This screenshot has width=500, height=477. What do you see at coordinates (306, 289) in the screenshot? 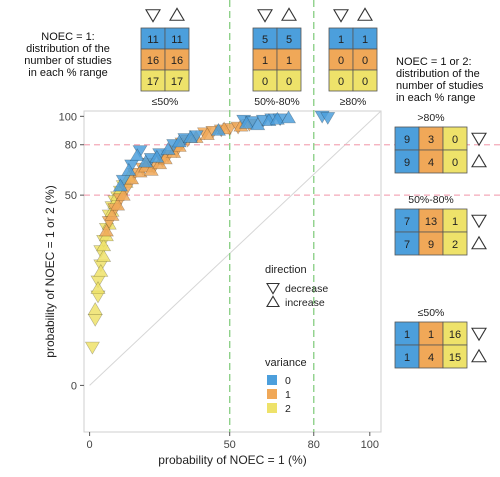
I see `legend-decrease-label: decrease` at bounding box center [306, 289].